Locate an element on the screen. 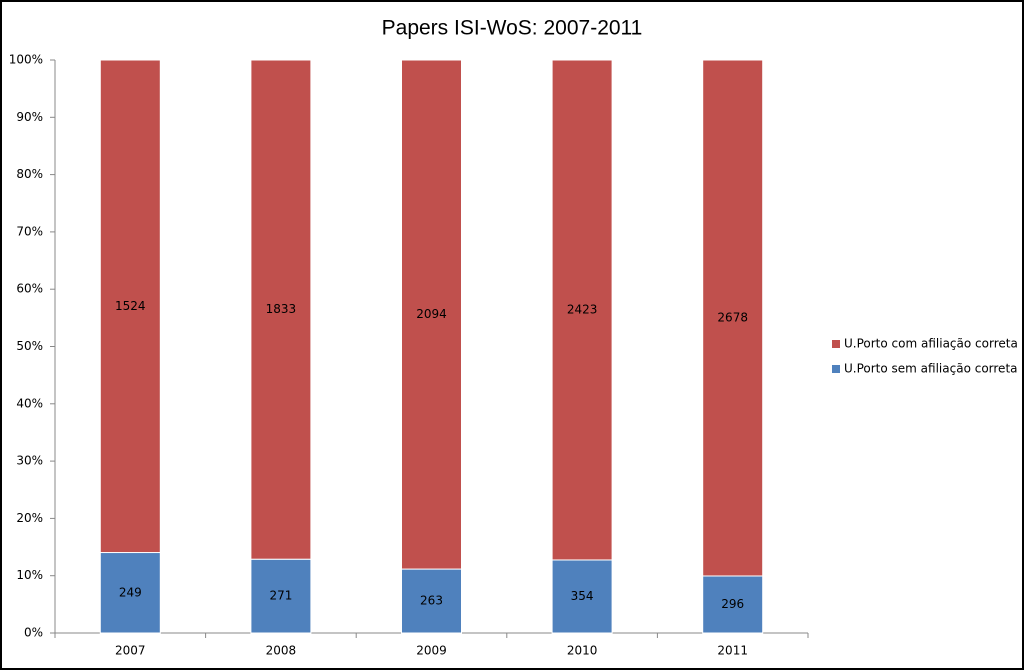  y-tick-label: 70% is located at coordinates (29, 231).